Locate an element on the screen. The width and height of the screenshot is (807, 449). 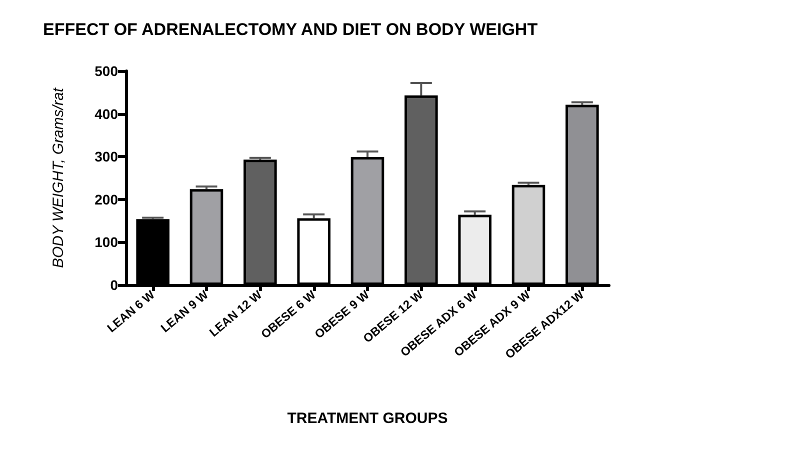
y-axis-title: BODY WEIGHT, Grams/rat is located at coordinates (58, 177).